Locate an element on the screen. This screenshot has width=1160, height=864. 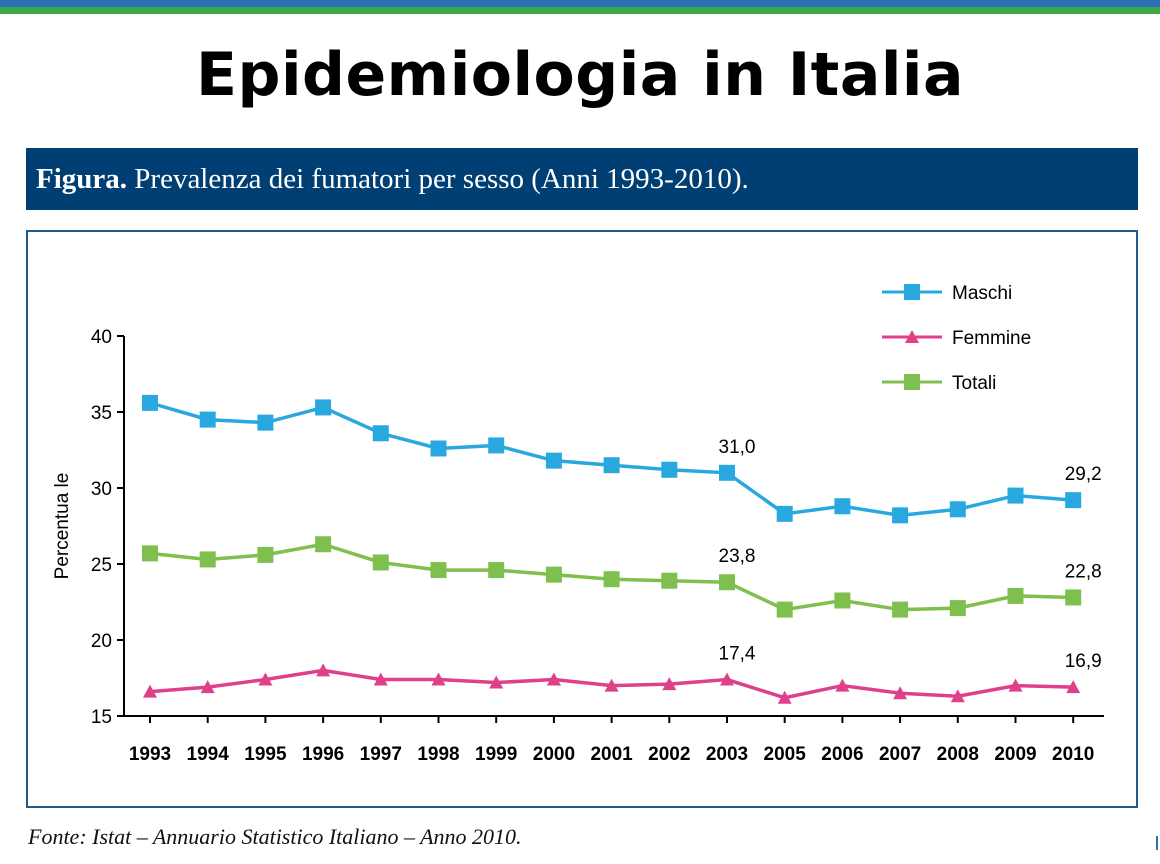
x-tick-label: 1996 is located at coordinates (323, 754).